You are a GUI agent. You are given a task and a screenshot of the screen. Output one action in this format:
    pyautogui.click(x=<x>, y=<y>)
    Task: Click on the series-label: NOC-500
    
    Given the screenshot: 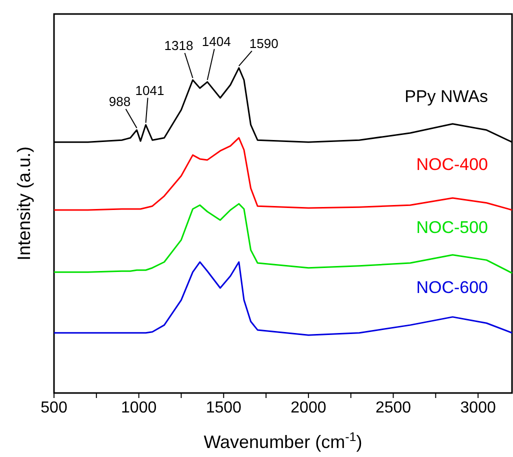 What is the action you would take?
    pyautogui.click(x=452, y=228)
    